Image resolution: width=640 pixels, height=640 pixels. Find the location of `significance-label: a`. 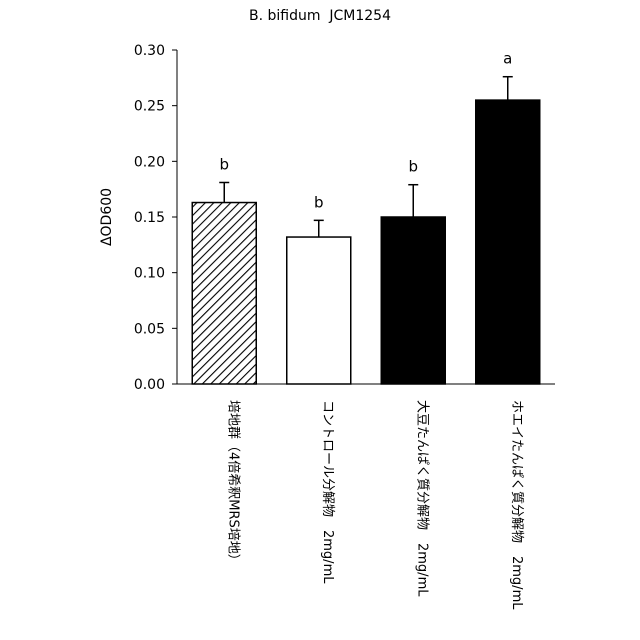

significance-label: a is located at coordinates (507, 59).